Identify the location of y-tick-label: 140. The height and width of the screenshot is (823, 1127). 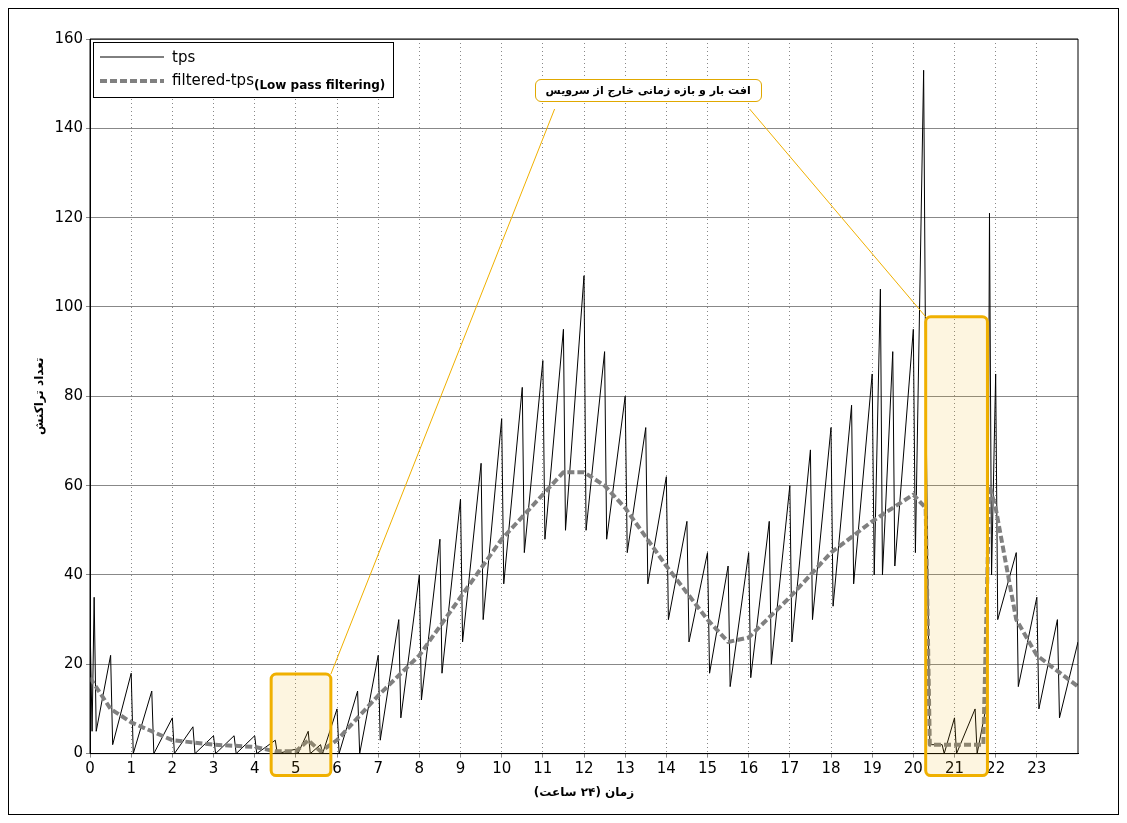
(69, 127).